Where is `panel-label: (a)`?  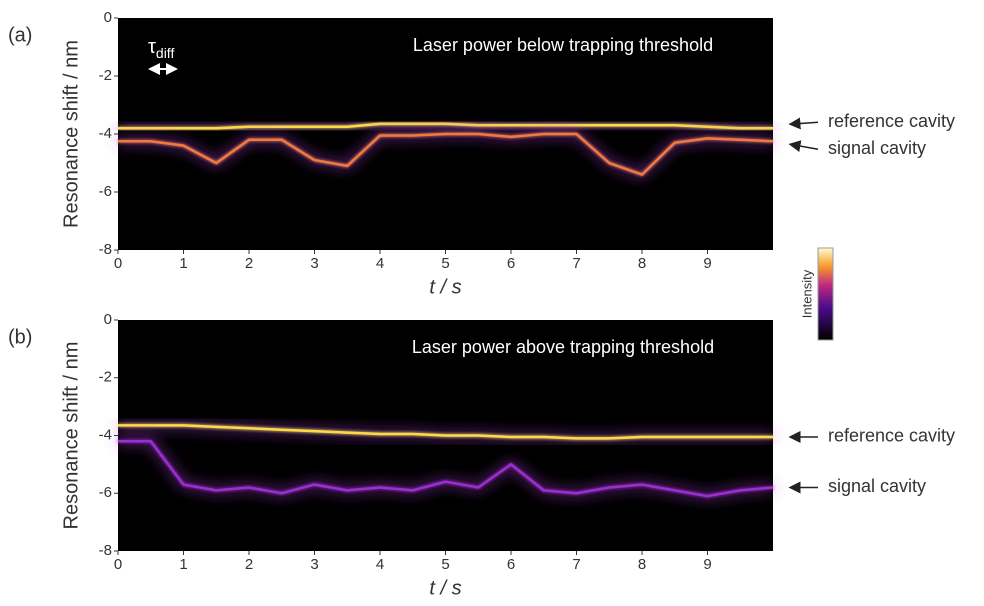
panel-label: (a) is located at coordinates (20, 35).